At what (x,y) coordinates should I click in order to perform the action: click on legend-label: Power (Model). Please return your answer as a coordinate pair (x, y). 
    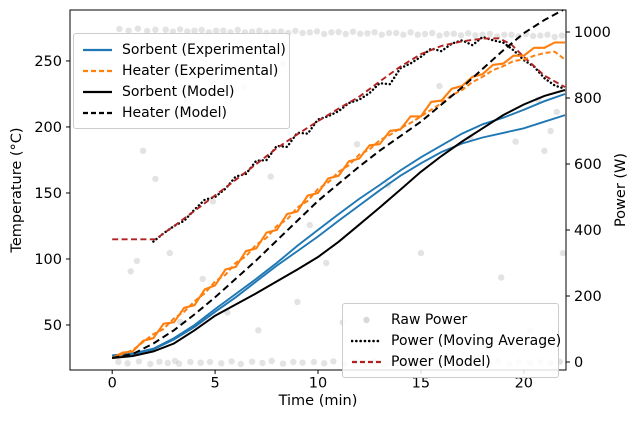
    Looking at the image, I should click on (441, 361).